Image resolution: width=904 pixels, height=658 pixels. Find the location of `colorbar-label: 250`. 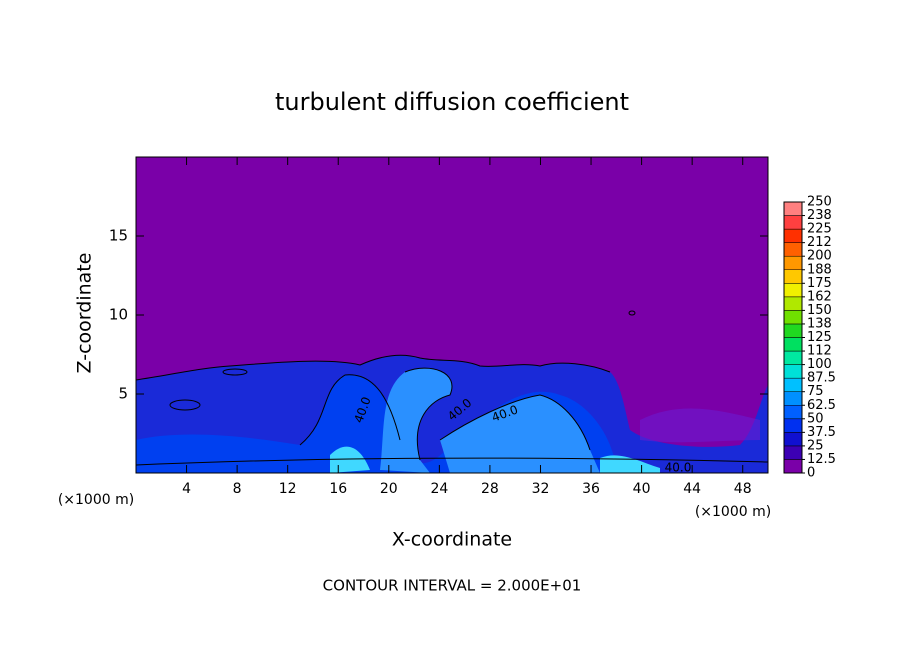

colorbar-label: 250 is located at coordinates (819, 202).